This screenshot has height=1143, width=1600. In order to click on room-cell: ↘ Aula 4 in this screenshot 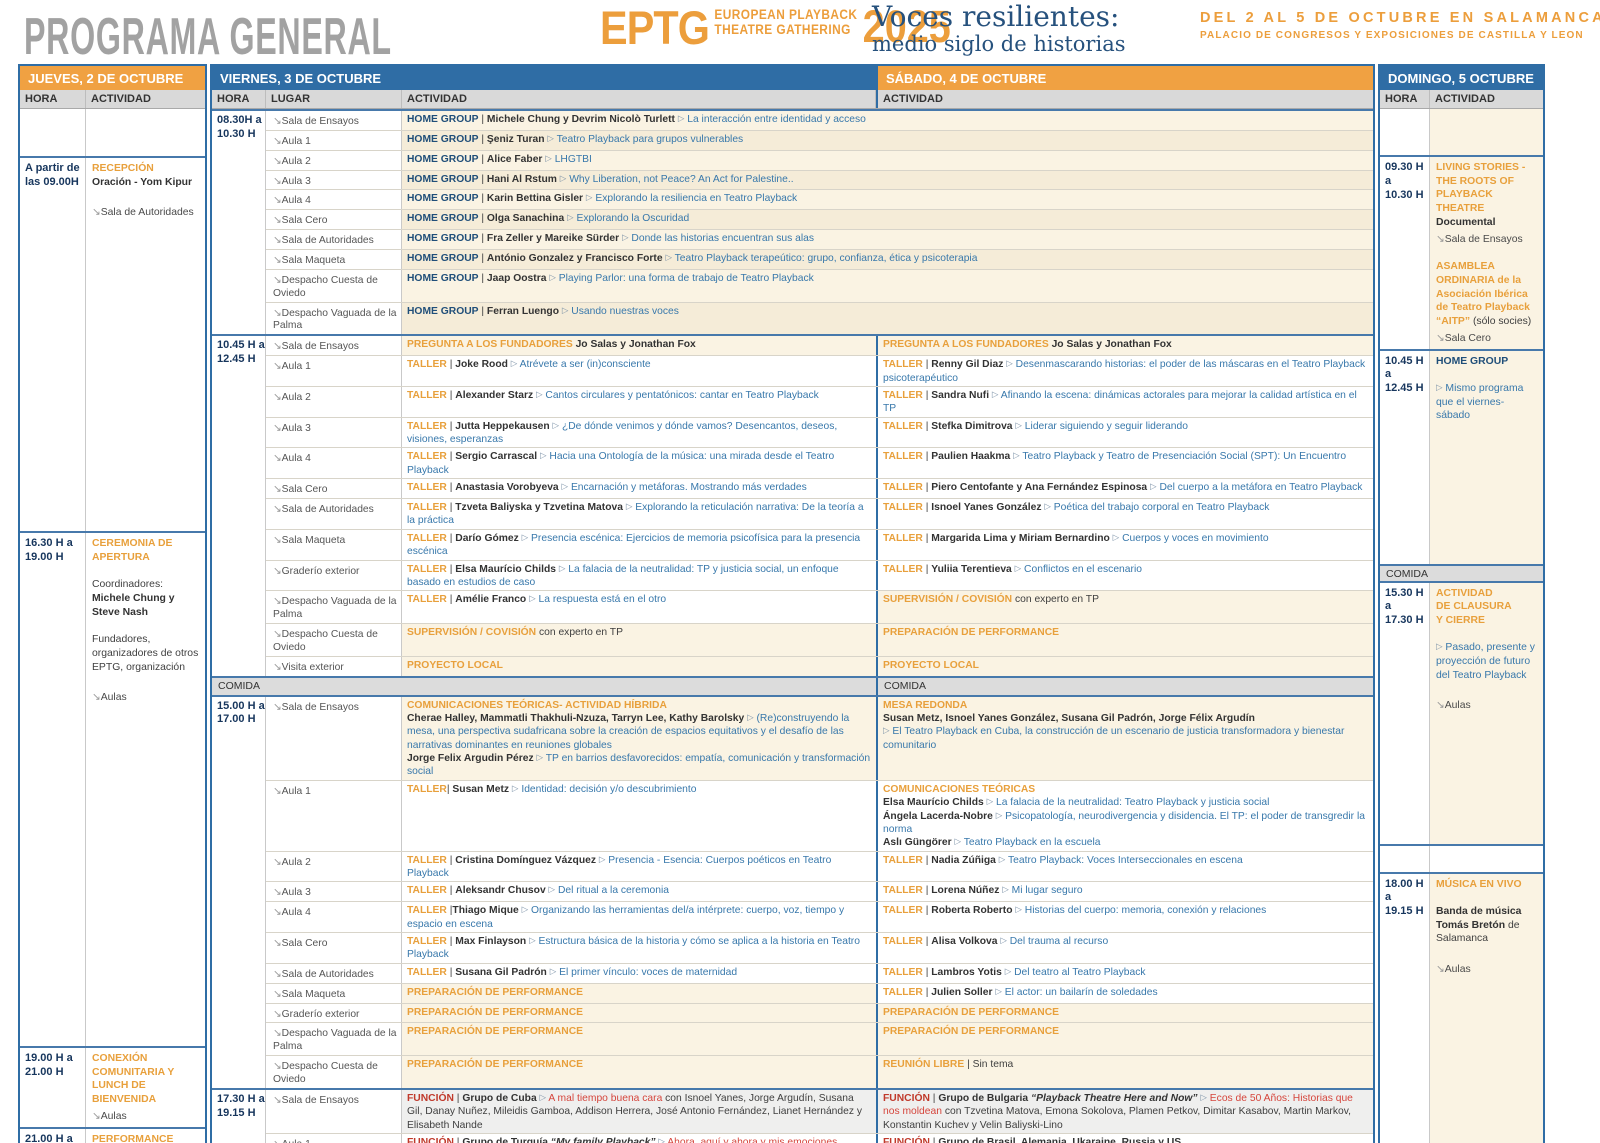, I will do `click(334, 463)`.